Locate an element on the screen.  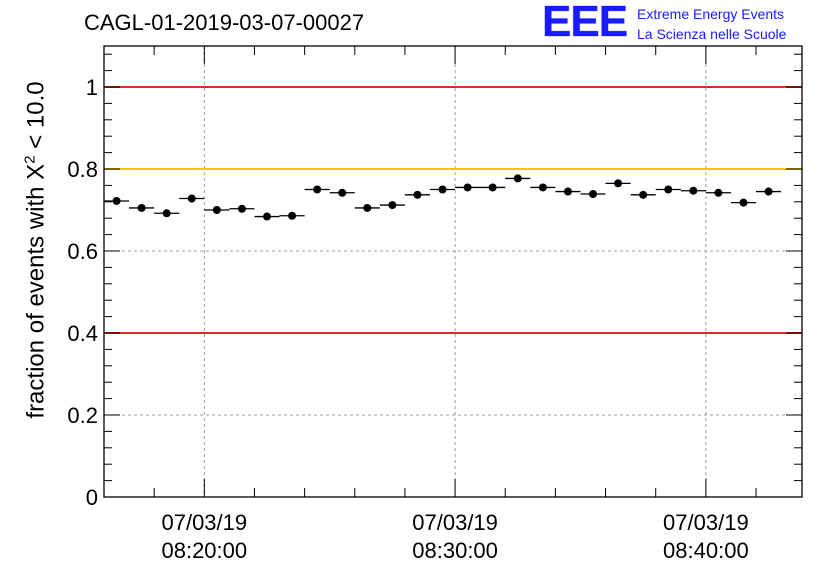
y-tick-label: 1 is located at coordinates (92, 87).